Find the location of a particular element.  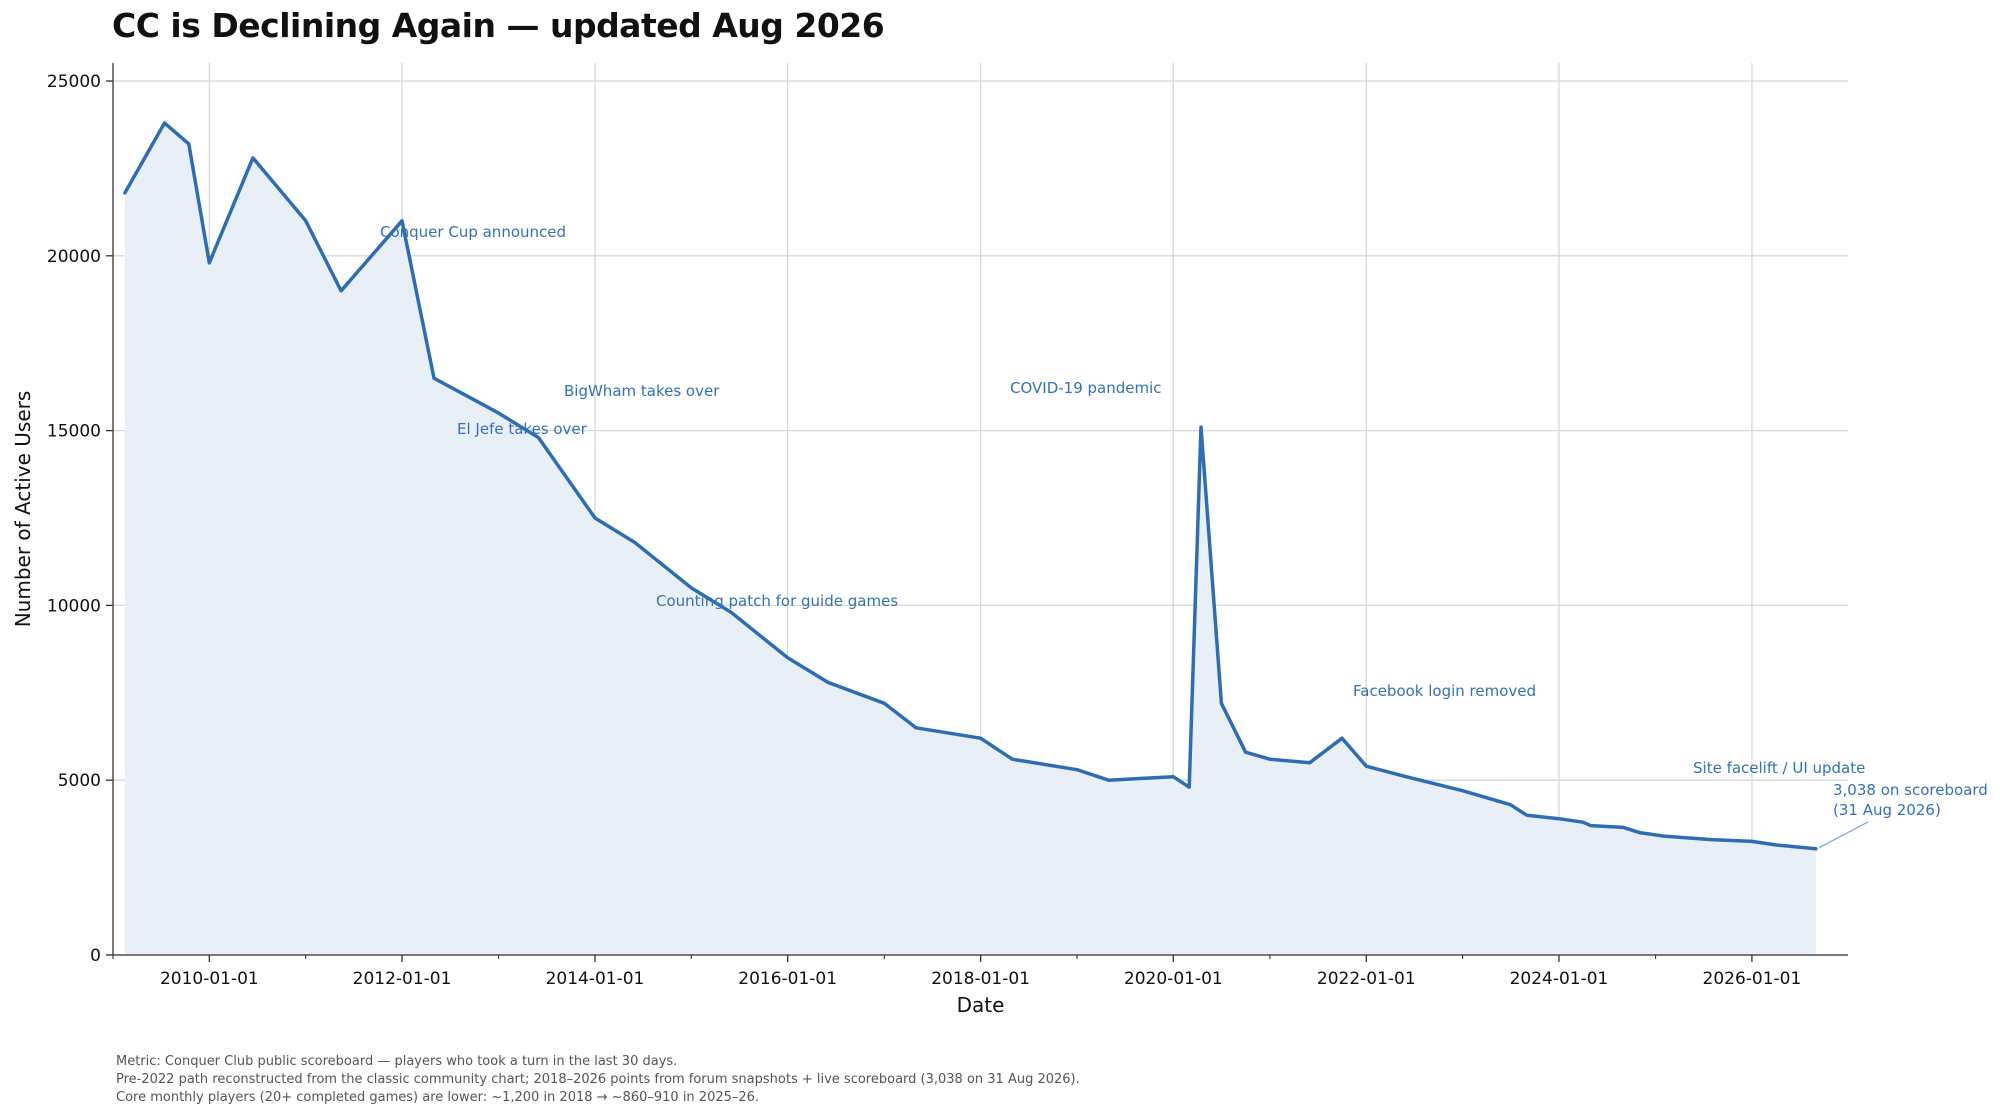

chart-title: CC is Declining Again — updated Aug 2026 is located at coordinates (498, 25).